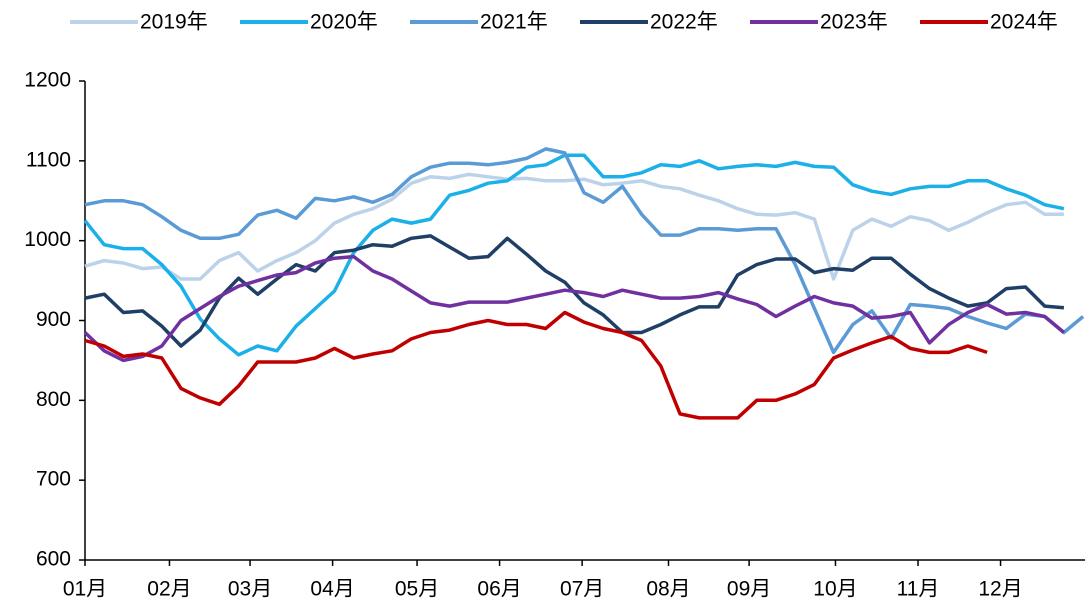 The height and width of the screenshot is (608, 1089). What do you see at coordinates (250, 589) in the screenshot?
I see `x-tick-label: 03月` at bounding box center [250, 589].